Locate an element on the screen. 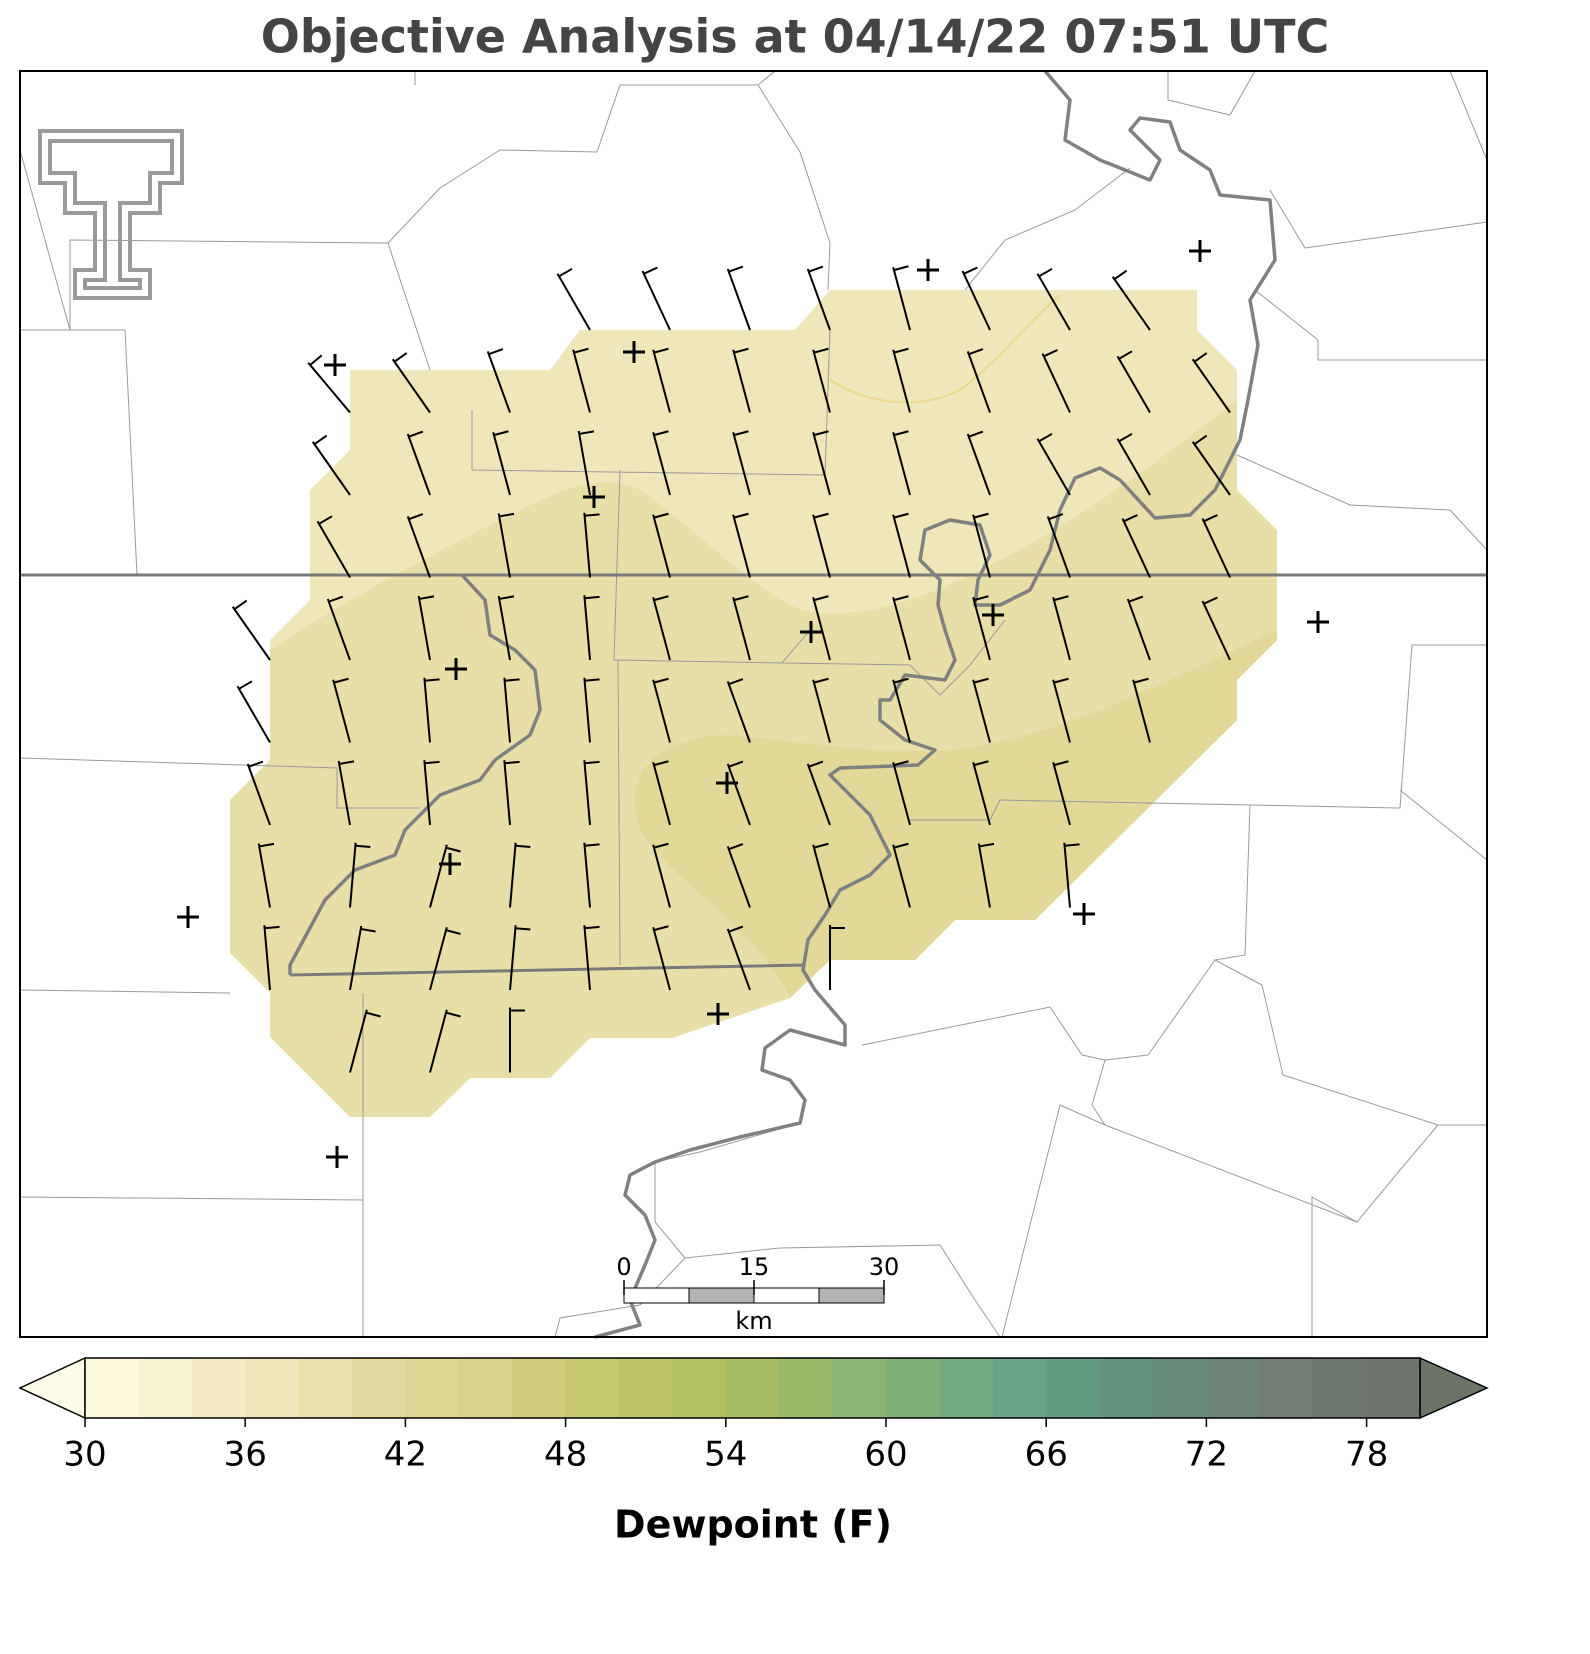 Image resolution: width=1590 pixels, height=1654 pixels. contour-line is located at coordinates (945, 349).